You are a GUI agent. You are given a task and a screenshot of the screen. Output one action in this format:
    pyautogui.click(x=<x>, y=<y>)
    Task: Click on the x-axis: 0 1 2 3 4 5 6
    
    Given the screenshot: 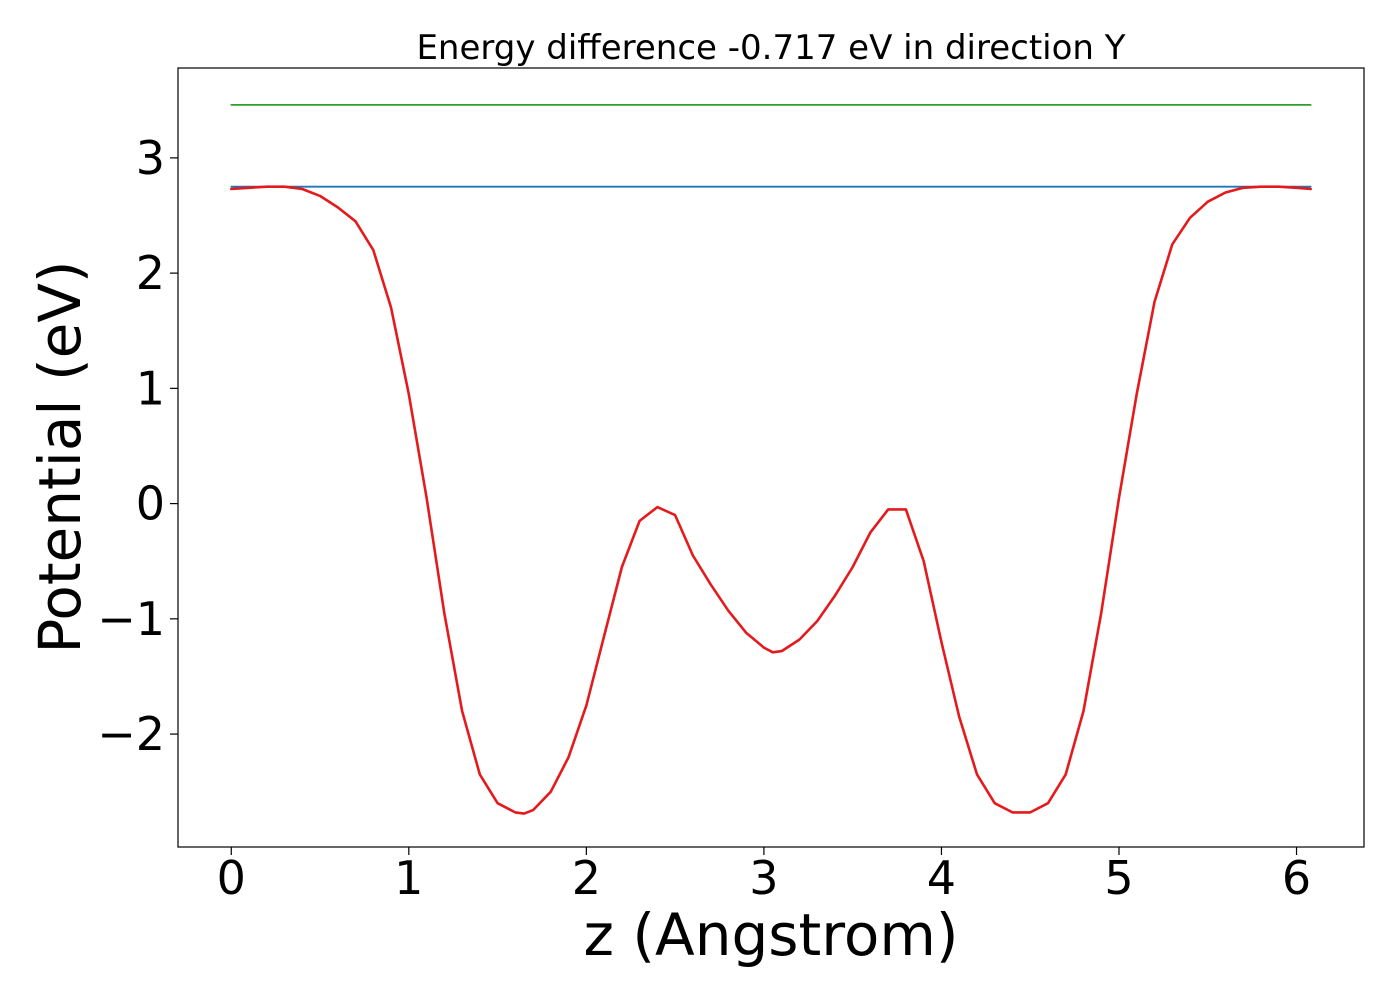 What is the action you would take?
    pyautogui.click(x=764, y=876)
    